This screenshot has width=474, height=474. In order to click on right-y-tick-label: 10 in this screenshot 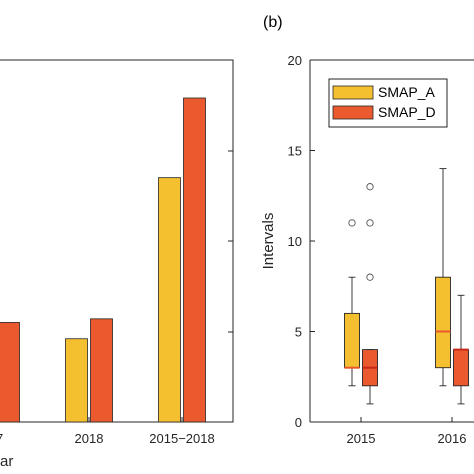, I will do `click(295, 241)`.